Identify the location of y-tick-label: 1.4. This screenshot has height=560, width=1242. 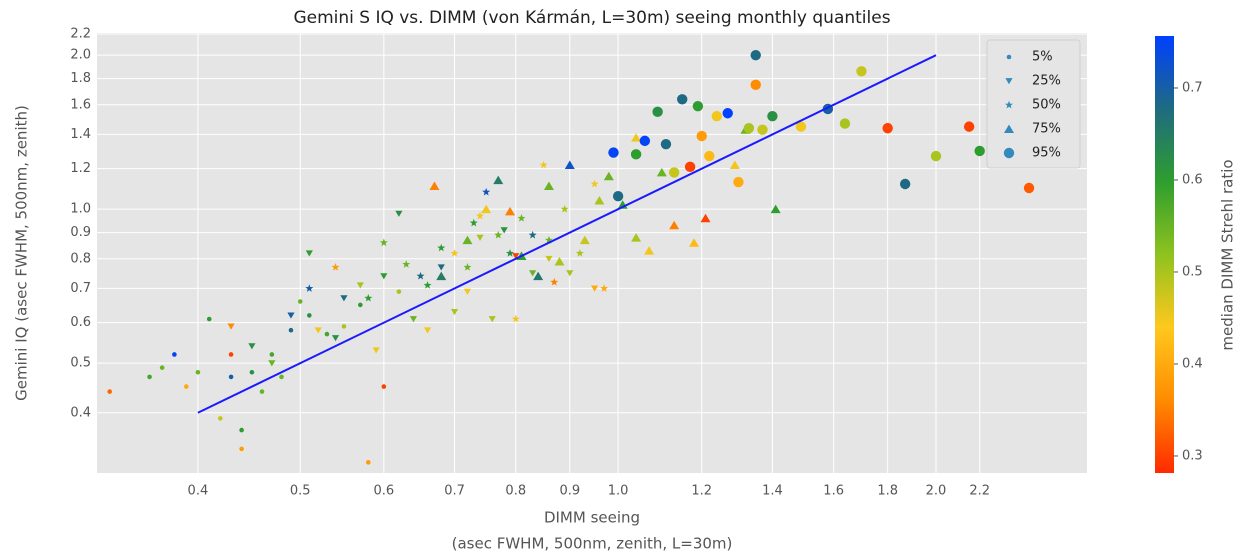
(80, 134).